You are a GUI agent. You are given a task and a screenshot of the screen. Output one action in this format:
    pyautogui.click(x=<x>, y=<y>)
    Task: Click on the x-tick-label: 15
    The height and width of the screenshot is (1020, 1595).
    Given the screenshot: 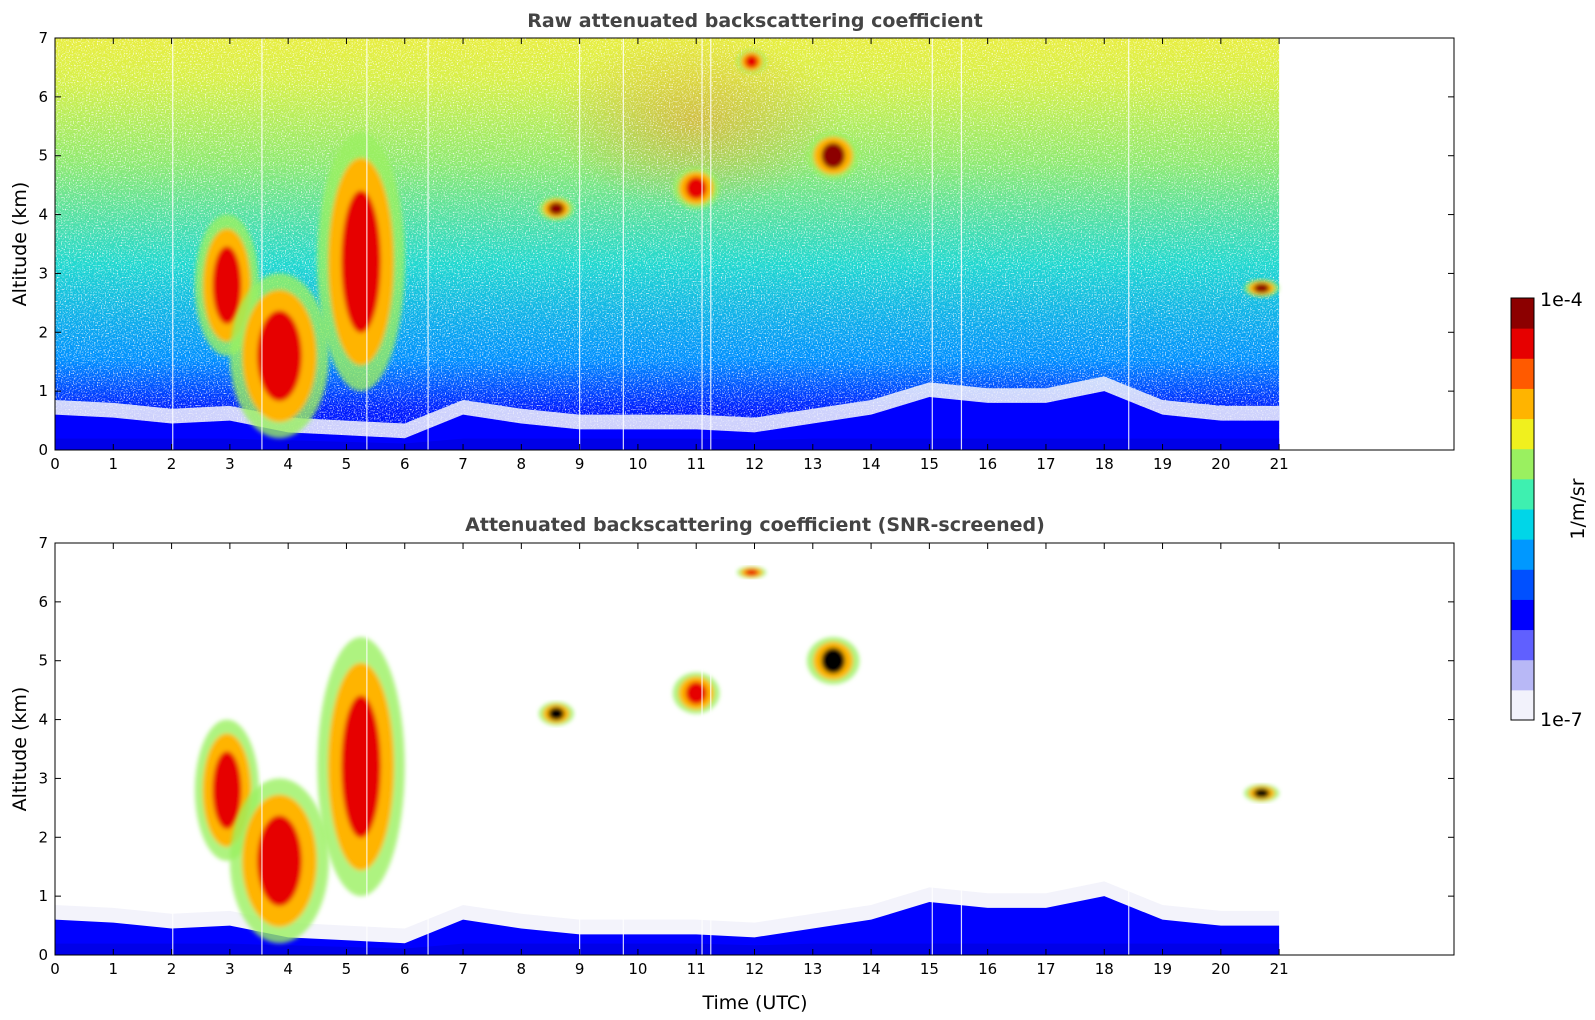 What is the action you would take?
    pyautogui.click(x=929, y=969)
    